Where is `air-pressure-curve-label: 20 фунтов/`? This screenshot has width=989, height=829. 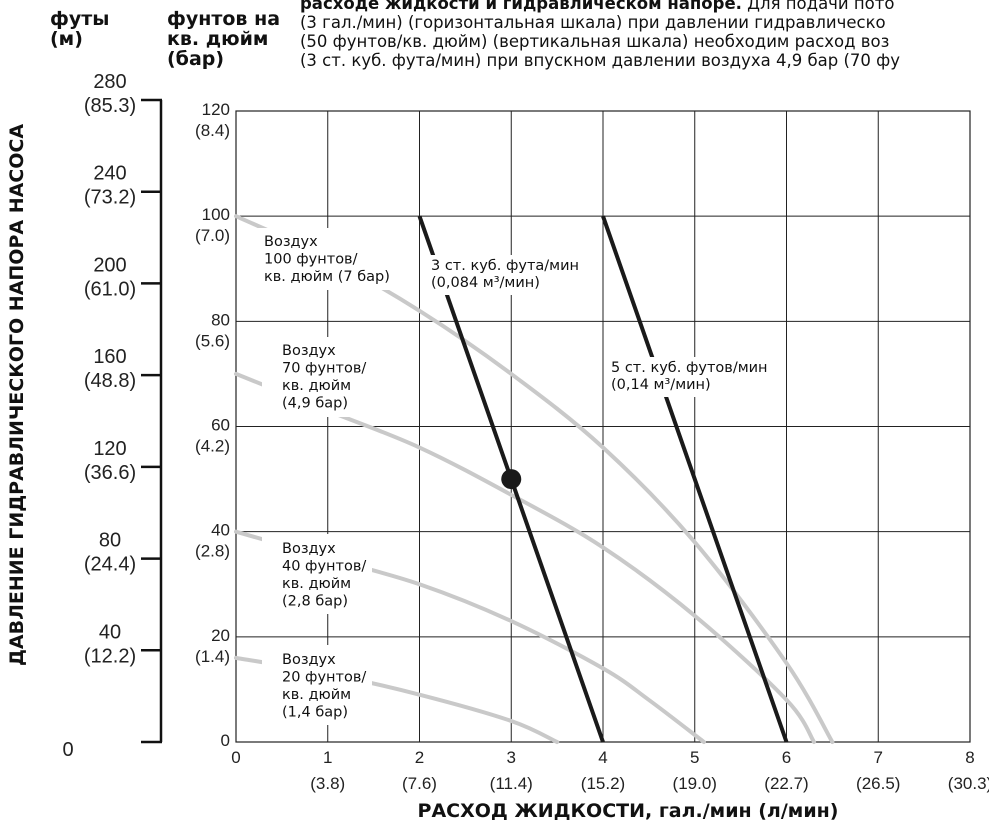
air-pressure-curve-label: 20 фунтов/ is located at coordinates (324, 678).